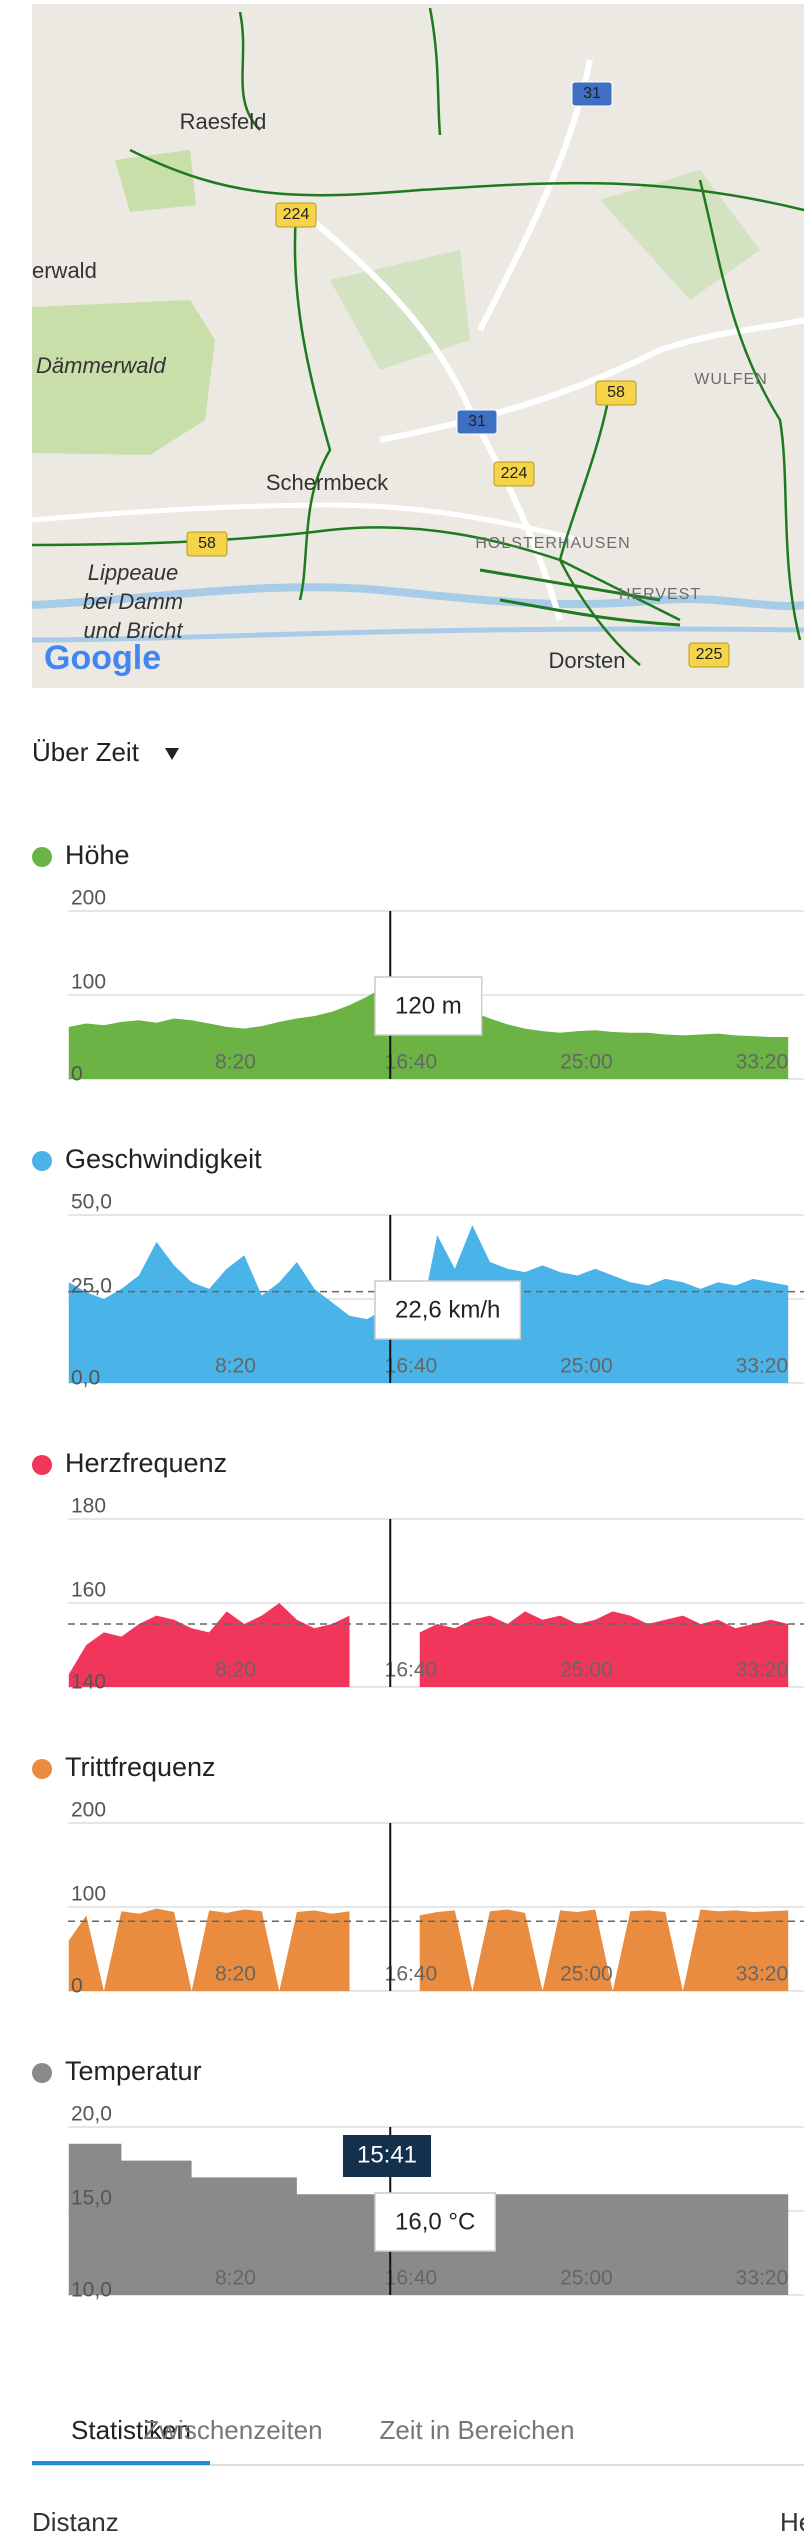 This screenshot has width=804, height=2538. I want to click on tooltip-value: 22,6 km/h, so click(447, 1309).